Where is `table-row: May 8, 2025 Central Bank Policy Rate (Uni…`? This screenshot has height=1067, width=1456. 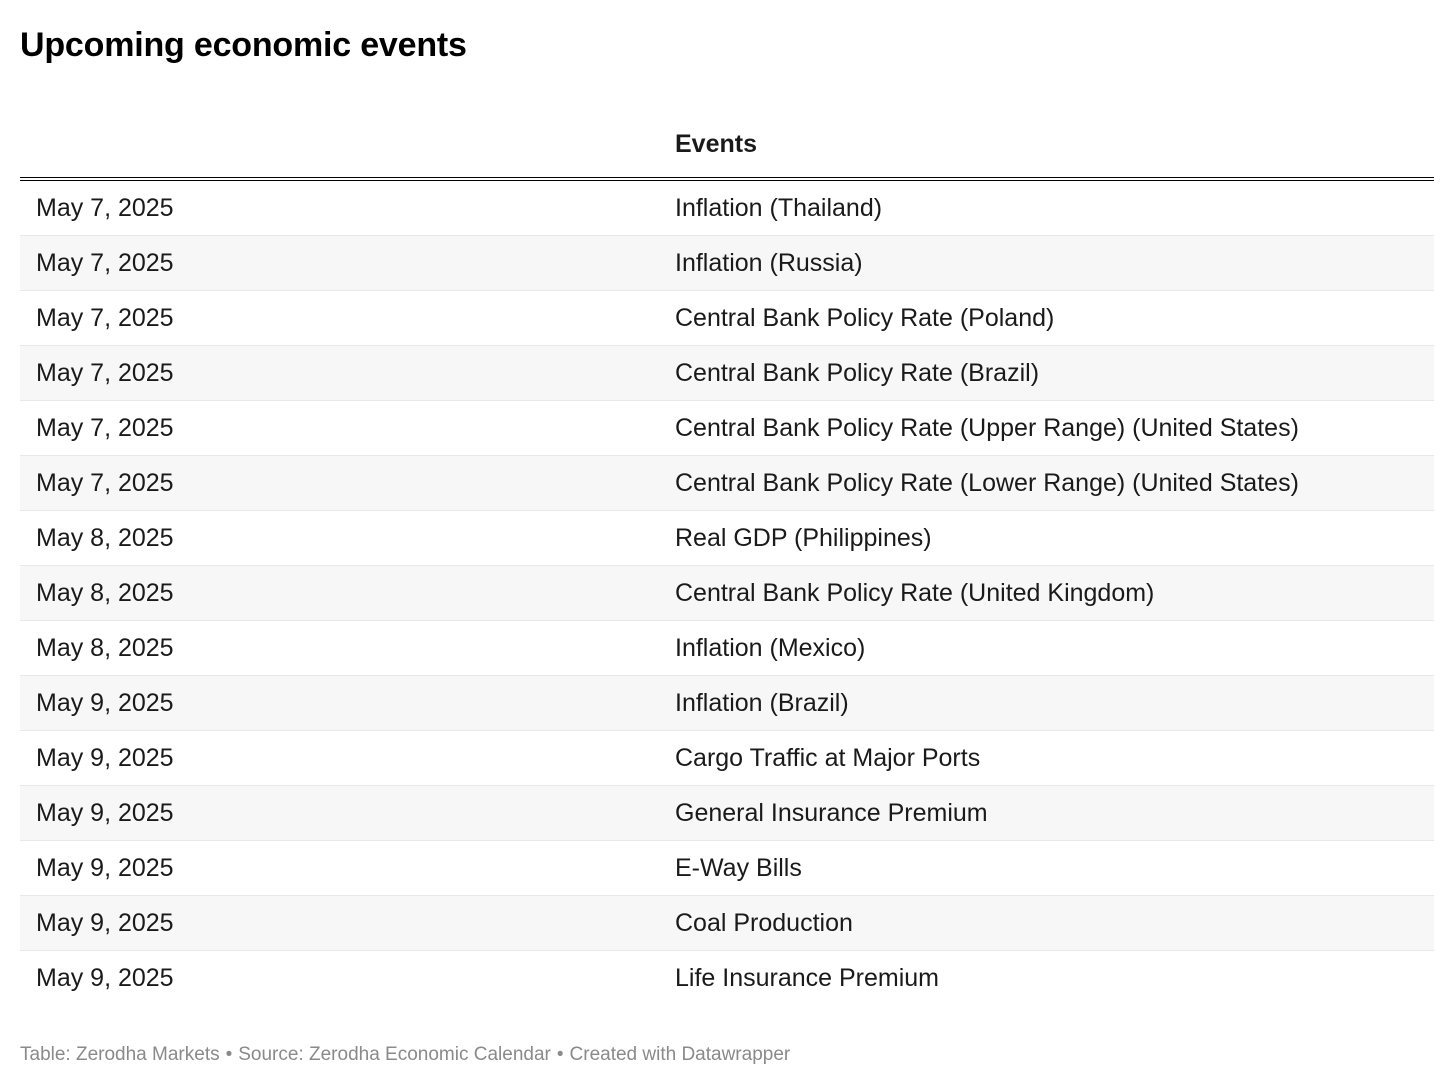 table-row: May 8, 2025 Central Bank Policy Rate (Uni… is located at coordinates (727, 593).